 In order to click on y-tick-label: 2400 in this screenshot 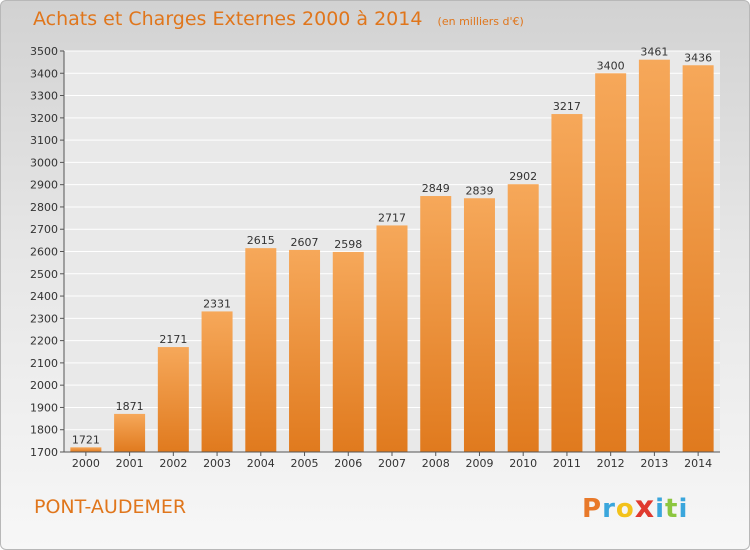, I will do `click(44, 296)`.